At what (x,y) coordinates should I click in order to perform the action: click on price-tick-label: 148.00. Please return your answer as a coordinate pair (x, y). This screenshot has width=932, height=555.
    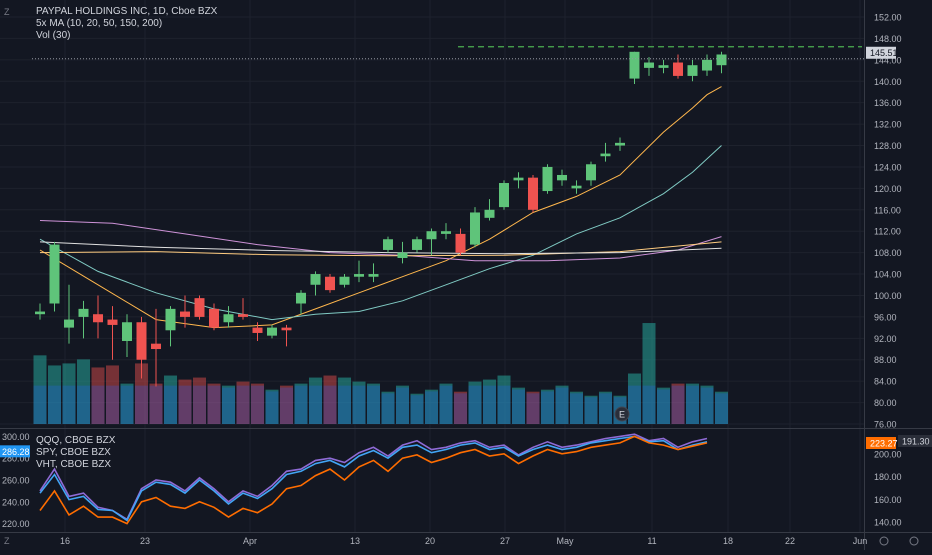
    Looking at the image, I should click on (888, 39).